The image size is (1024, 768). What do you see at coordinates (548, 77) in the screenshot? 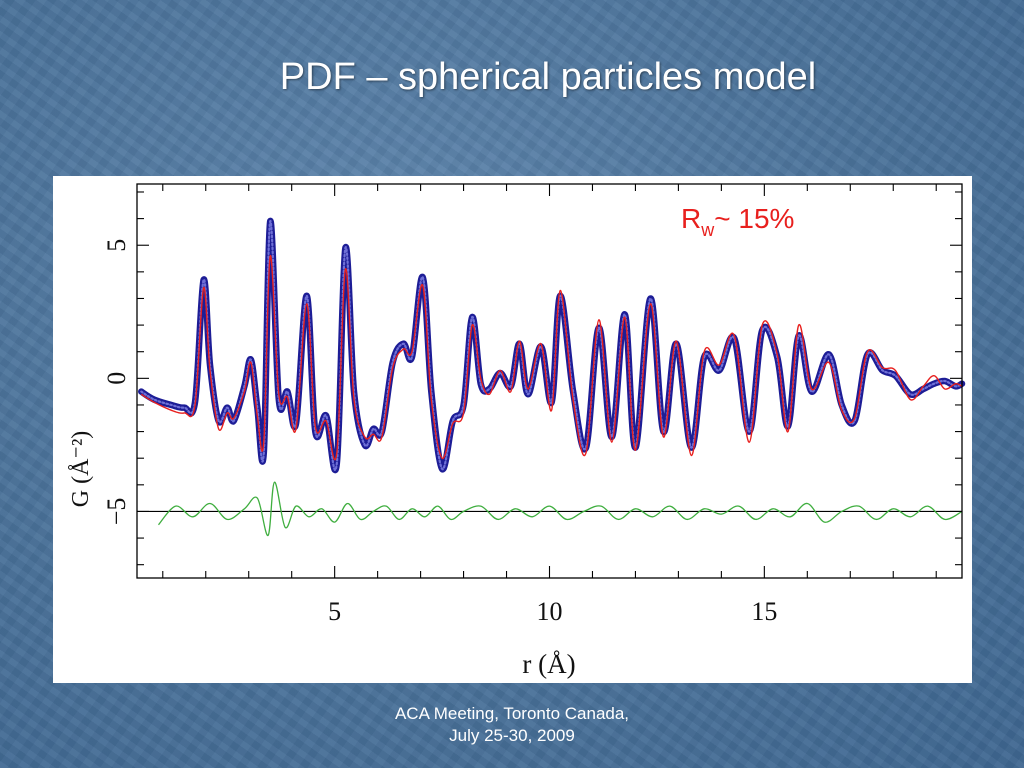
I see `slide-title: PDF – spherical particles model` at bounding box center [548, 77].